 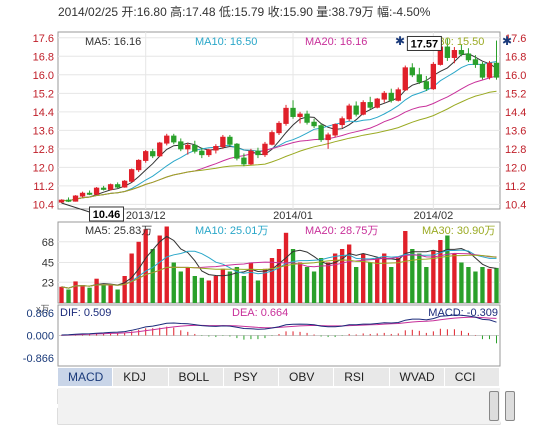 What do you see at coordinates (43, 113) in the screenshot?
I see `price-tick-left: 14.4` at bounding box center [43, 113].